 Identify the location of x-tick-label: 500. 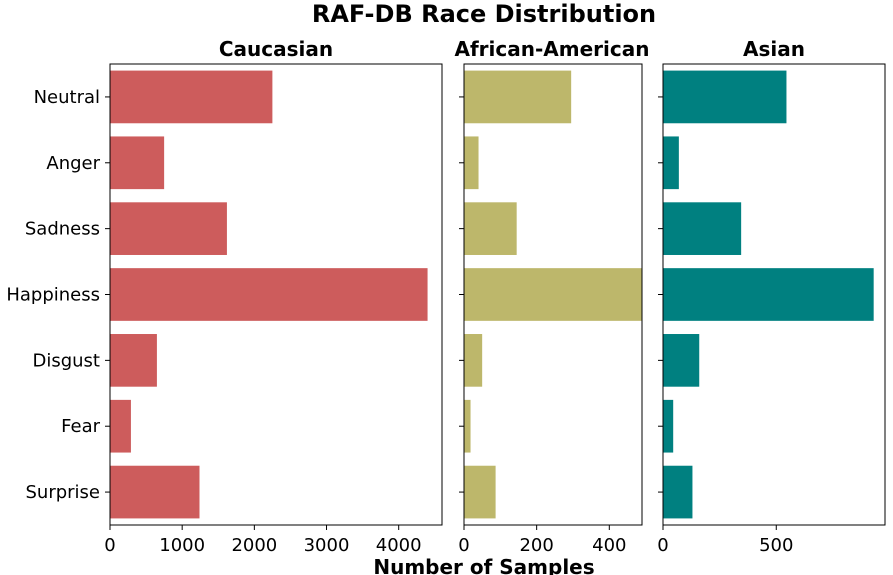
(776, 545).